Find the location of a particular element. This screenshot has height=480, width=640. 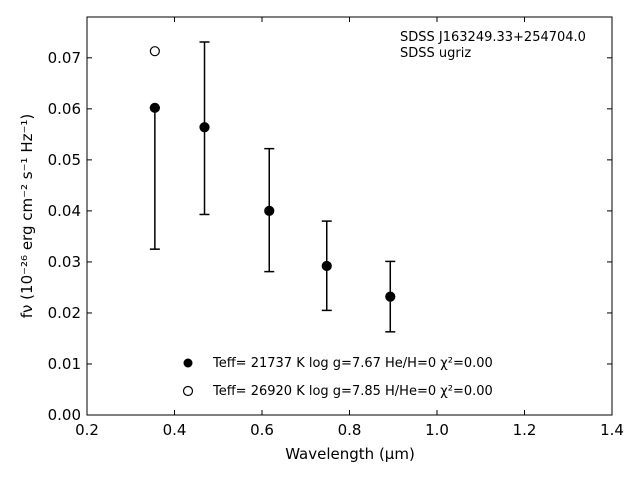

y-tick-label: 0.05 is located at coordinates (64, 160).